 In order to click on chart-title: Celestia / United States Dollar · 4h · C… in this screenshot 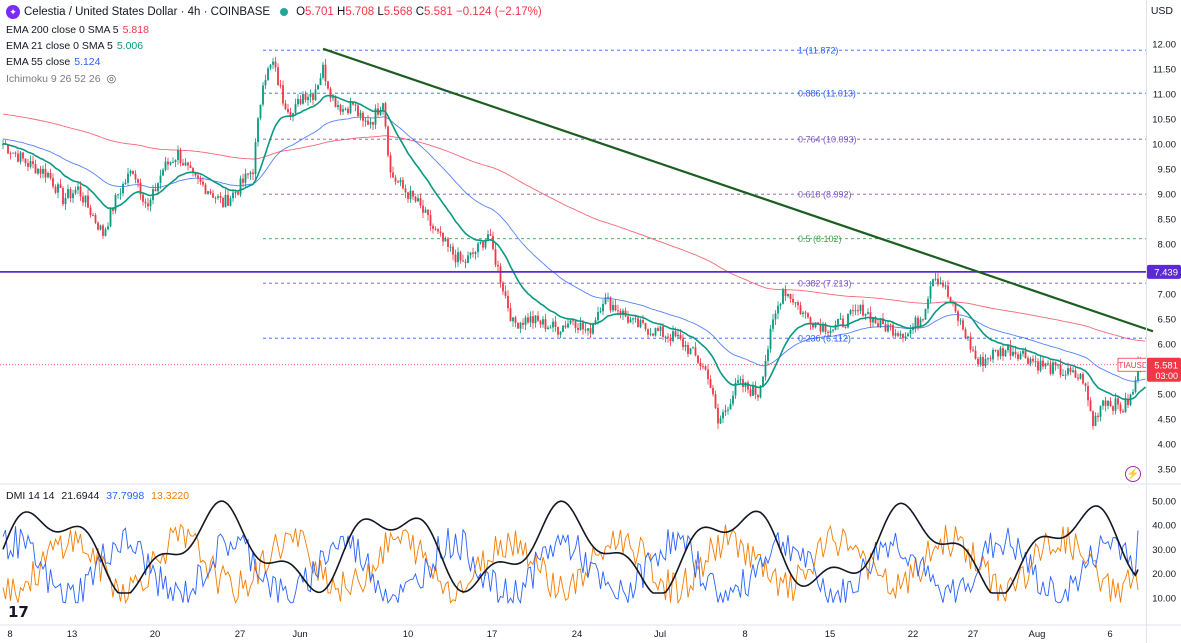, I will do `click(147, 12)`.